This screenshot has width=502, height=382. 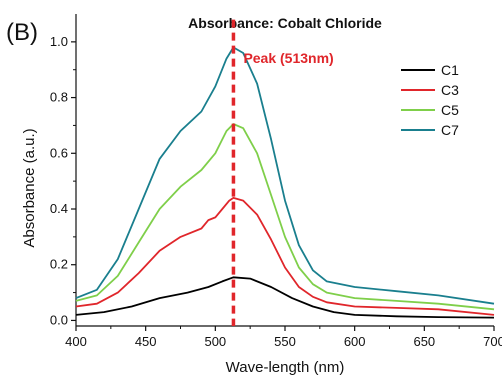 I want to click on x-tick-label: 400, so click(x=76, y=341).